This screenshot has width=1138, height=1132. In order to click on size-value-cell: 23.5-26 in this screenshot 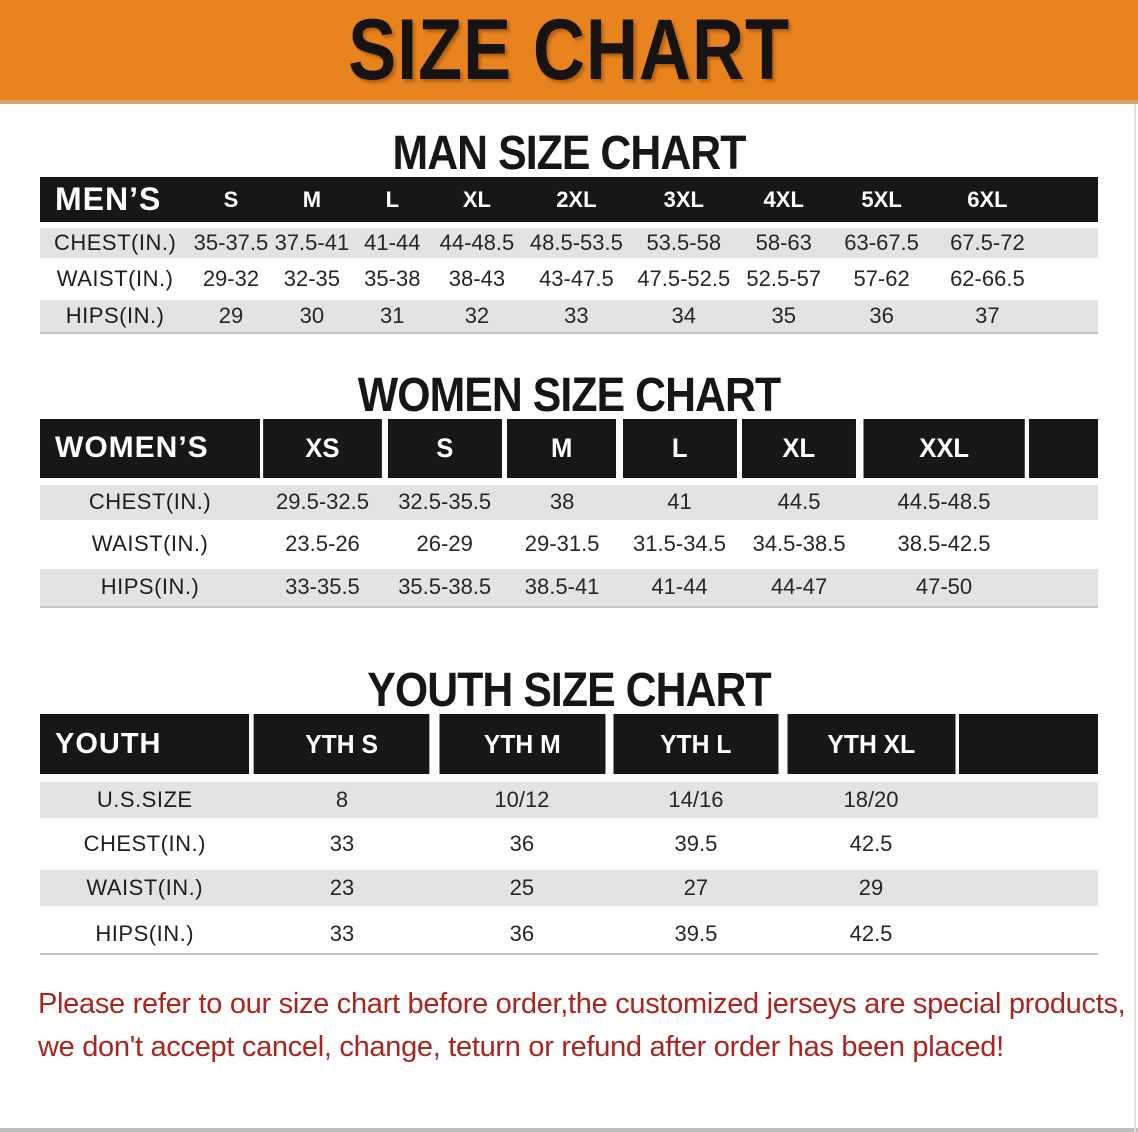, I will do `click(322, 542)`.